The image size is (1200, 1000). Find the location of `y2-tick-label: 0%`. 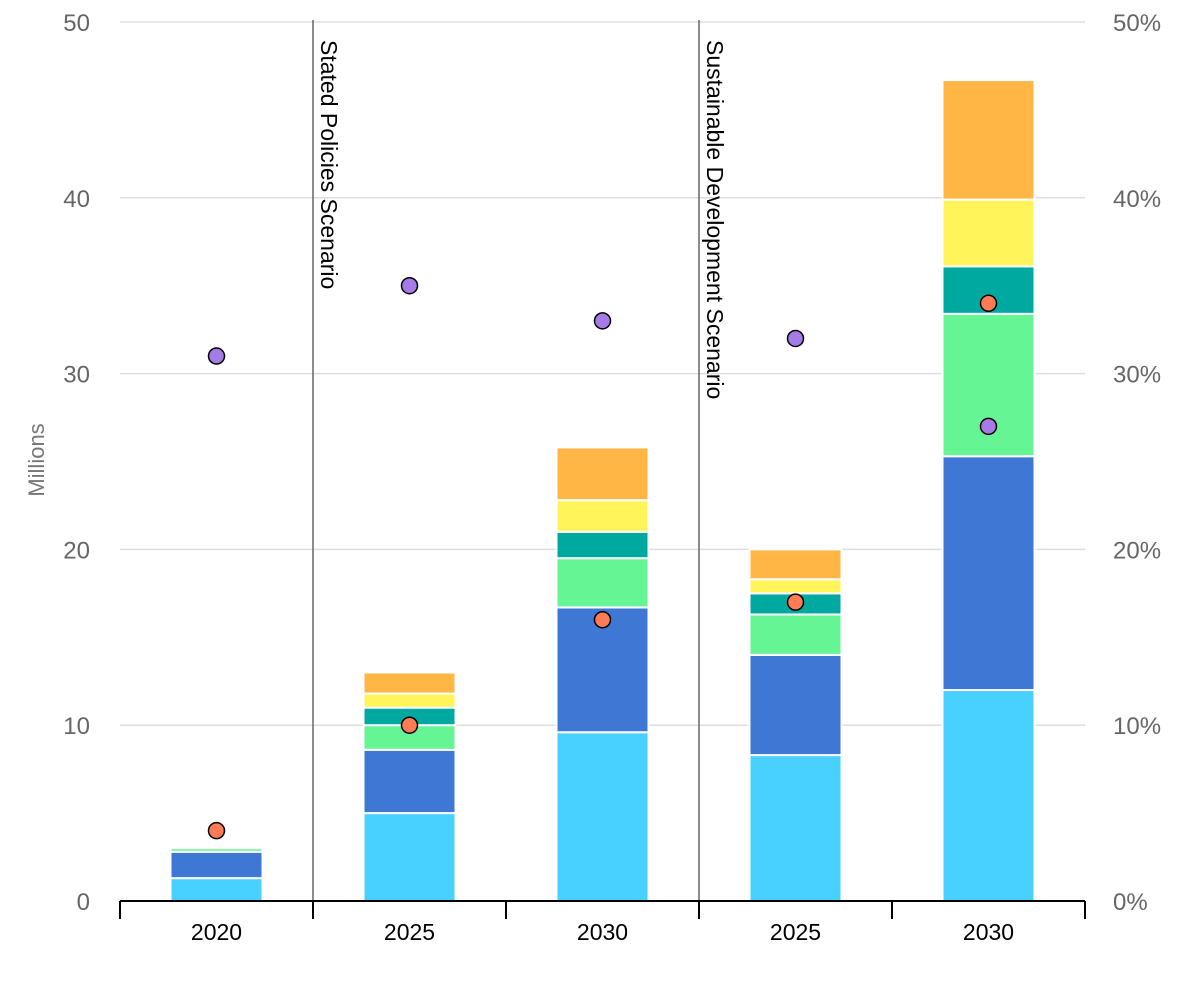

y2-tick-label: 0% is located at coordinates (1130, 902).